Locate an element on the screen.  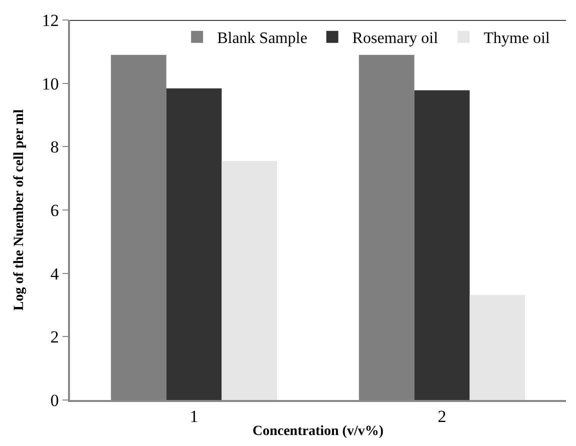
y-tick-label: 10 is located at coordinates (50, 84).